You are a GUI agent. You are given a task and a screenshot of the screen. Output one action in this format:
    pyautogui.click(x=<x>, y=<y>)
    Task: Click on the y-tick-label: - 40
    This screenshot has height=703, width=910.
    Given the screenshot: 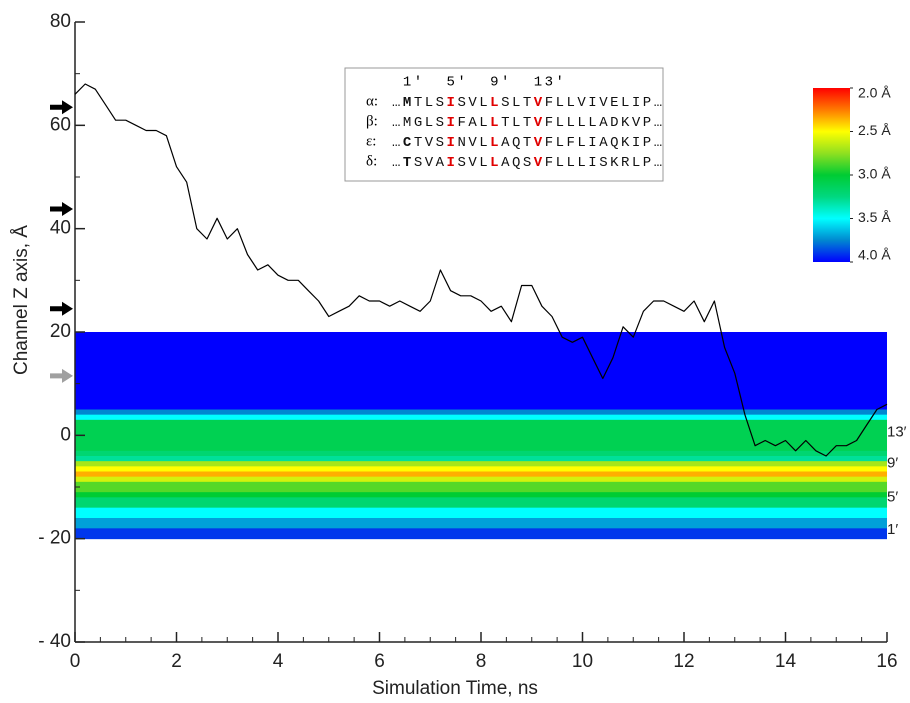 What is the action you would take?
    pyautogui.click(x=54, y=641)
    